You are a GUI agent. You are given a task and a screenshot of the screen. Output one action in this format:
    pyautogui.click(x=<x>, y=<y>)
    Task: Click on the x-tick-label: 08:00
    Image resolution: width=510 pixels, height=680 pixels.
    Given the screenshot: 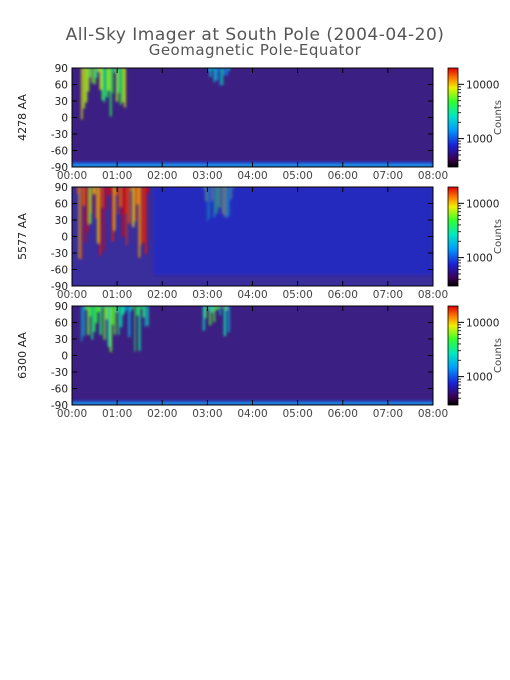 What is the action you would take?
    pyautogui.click(x=433, y=295)
    